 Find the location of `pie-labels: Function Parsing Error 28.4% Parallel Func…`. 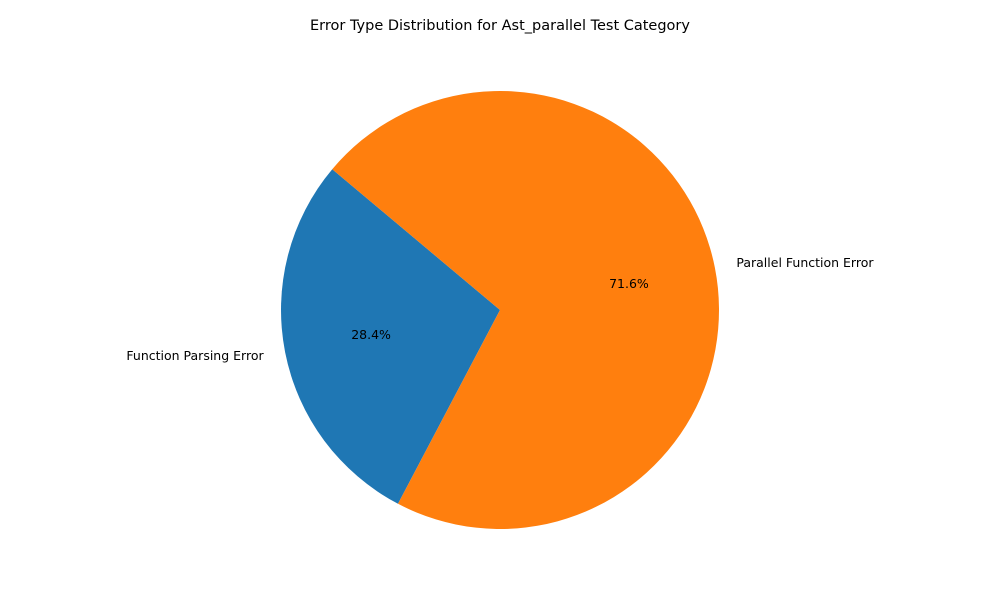

pie-labels: Function Parsing Error 28.4% Parallel Func… is located at coordinates (500, 309).